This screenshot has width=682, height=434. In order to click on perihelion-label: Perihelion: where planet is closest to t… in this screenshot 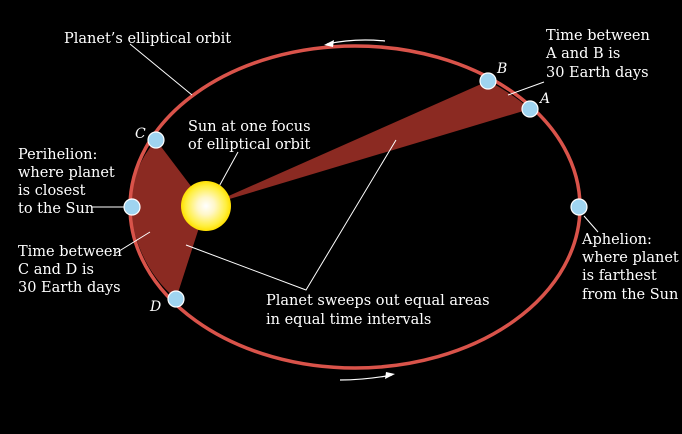, I will do `click(68, 182)`.